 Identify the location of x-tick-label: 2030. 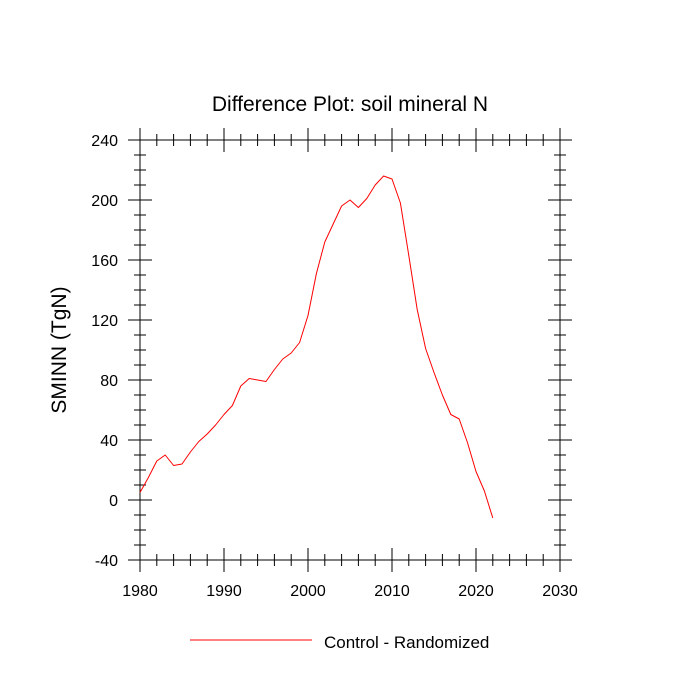
(560, 591).